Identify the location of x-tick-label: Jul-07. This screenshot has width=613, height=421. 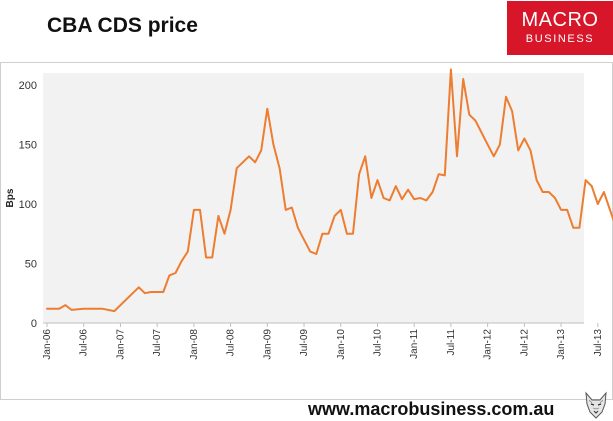
(157, 343).